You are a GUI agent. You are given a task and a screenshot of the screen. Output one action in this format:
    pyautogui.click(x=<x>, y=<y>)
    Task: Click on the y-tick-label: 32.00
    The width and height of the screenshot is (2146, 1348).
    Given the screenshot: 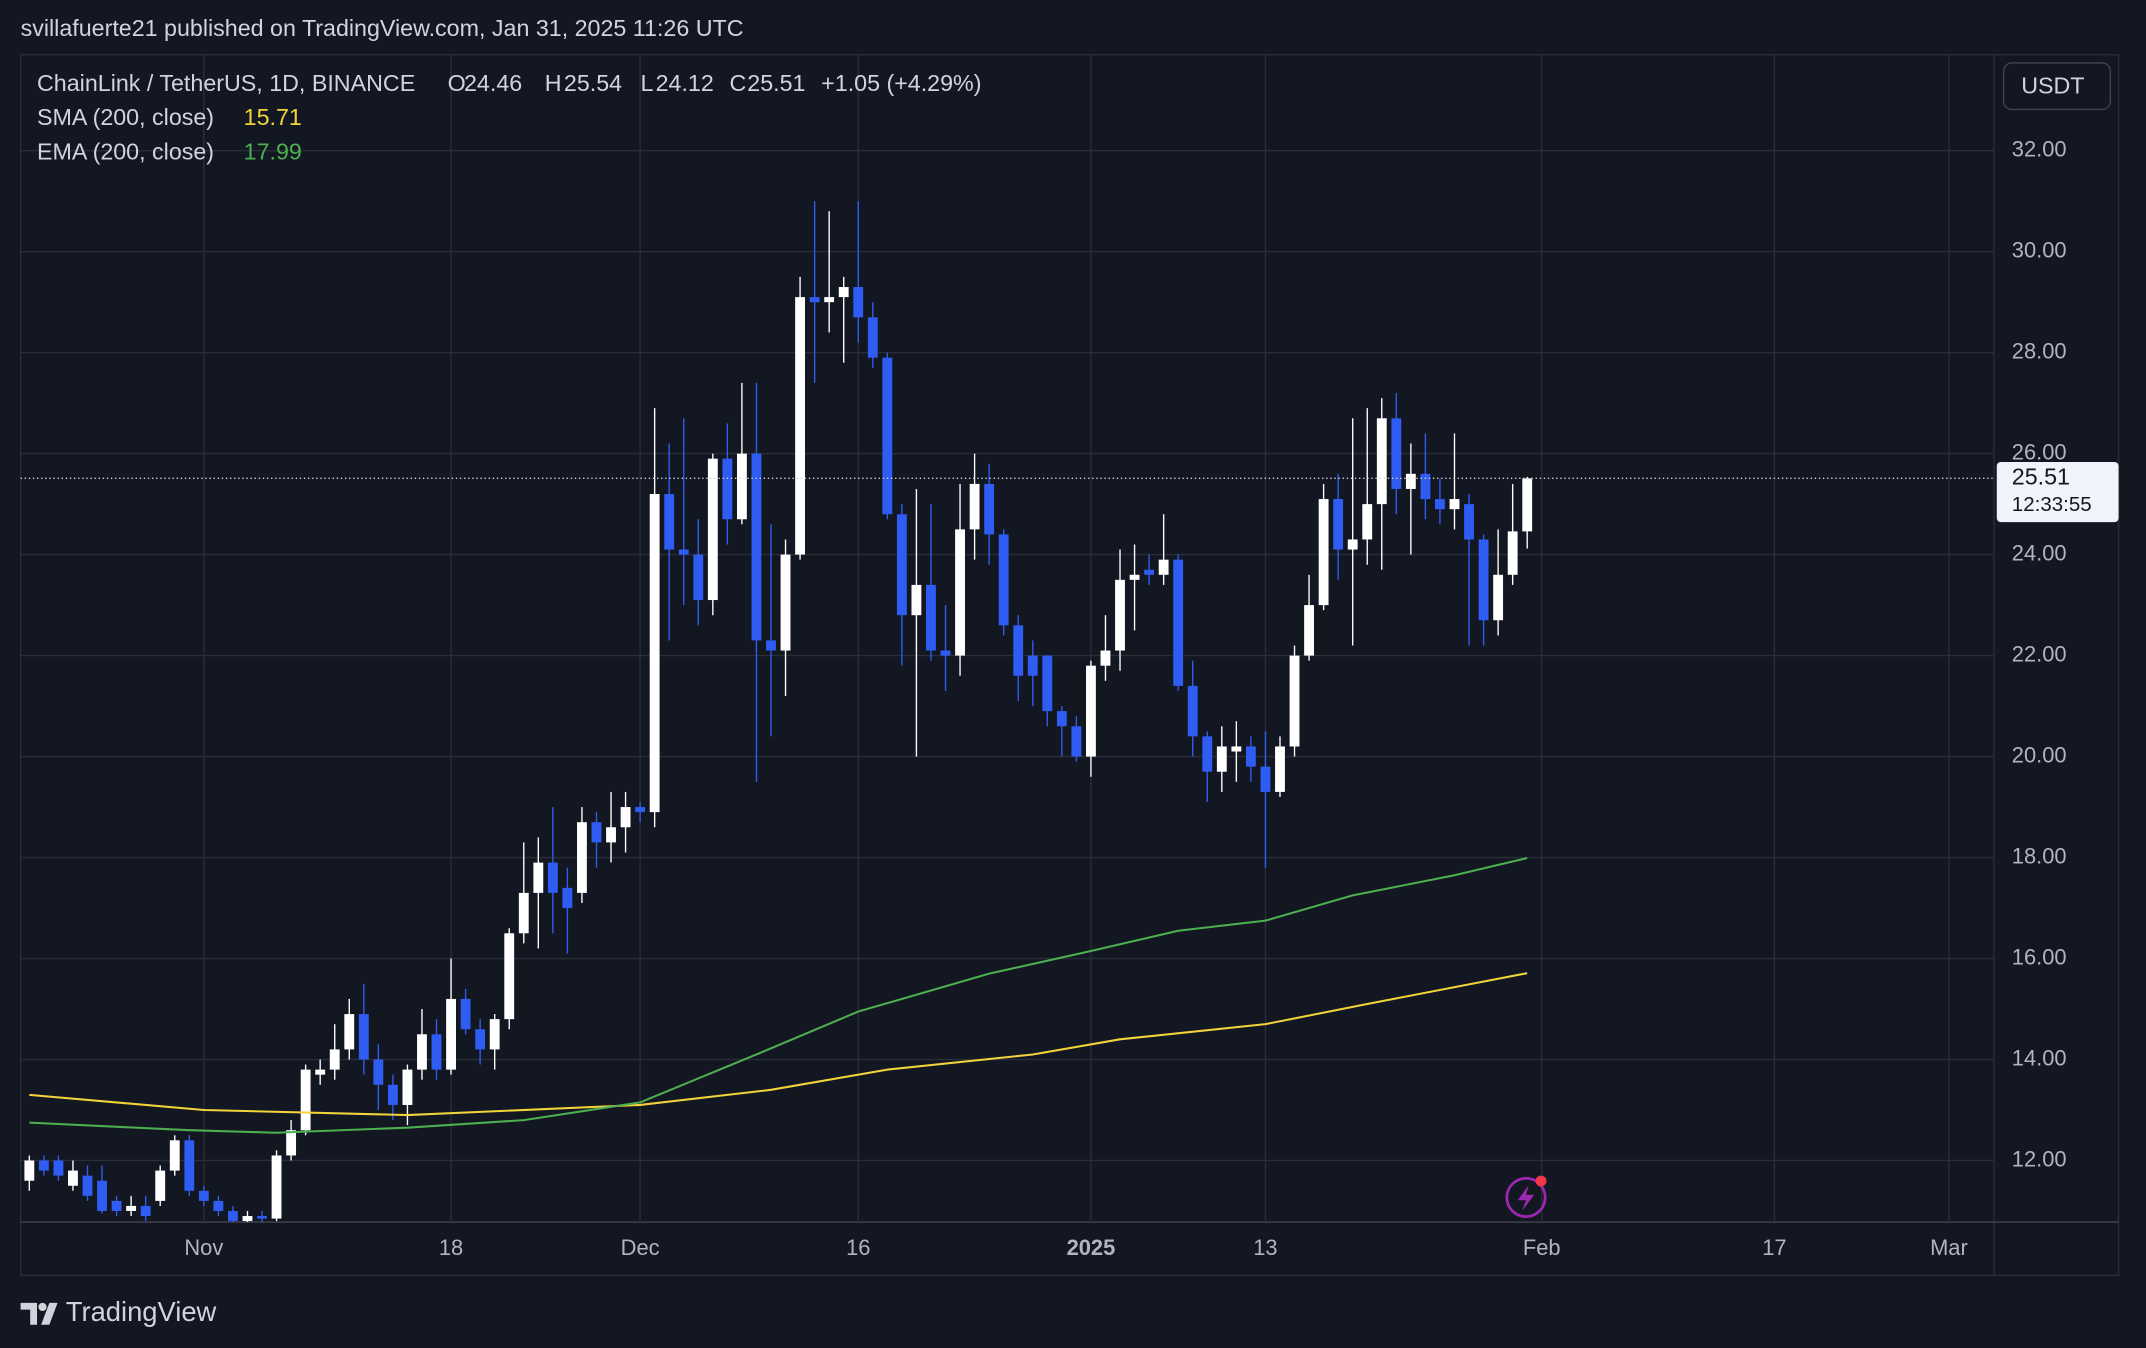 What is the action you would take?
    pyautogui.click(x=2039, y=148)
    